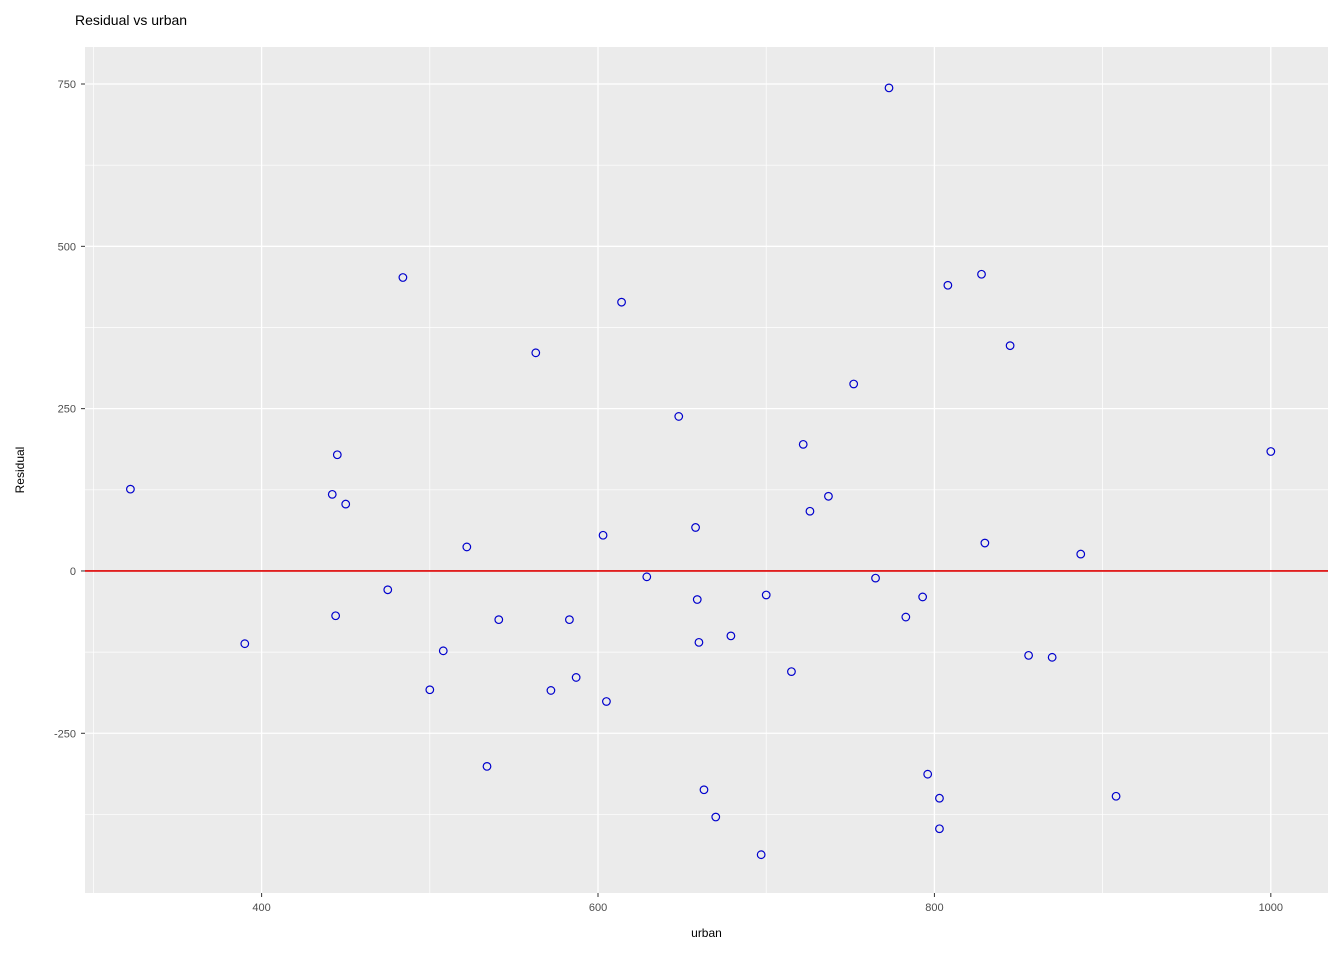 The width and height of the screenshot is (1344, 960). Describe the element at coordinates (67, 247) in the screenshot. I see `y-tick-label: 500` at that location.